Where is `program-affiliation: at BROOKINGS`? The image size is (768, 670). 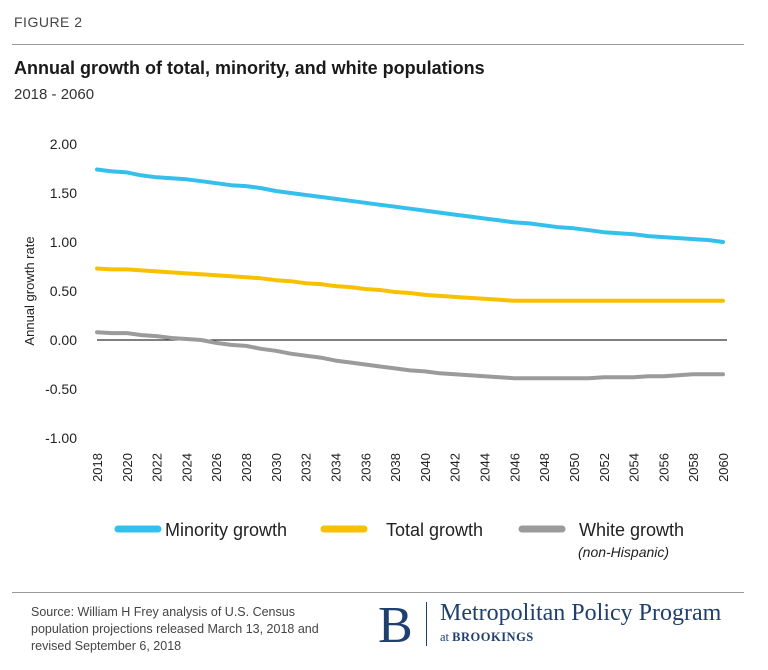 program-affiliation: at BROOKINGS is located at coordinates (487, 637).